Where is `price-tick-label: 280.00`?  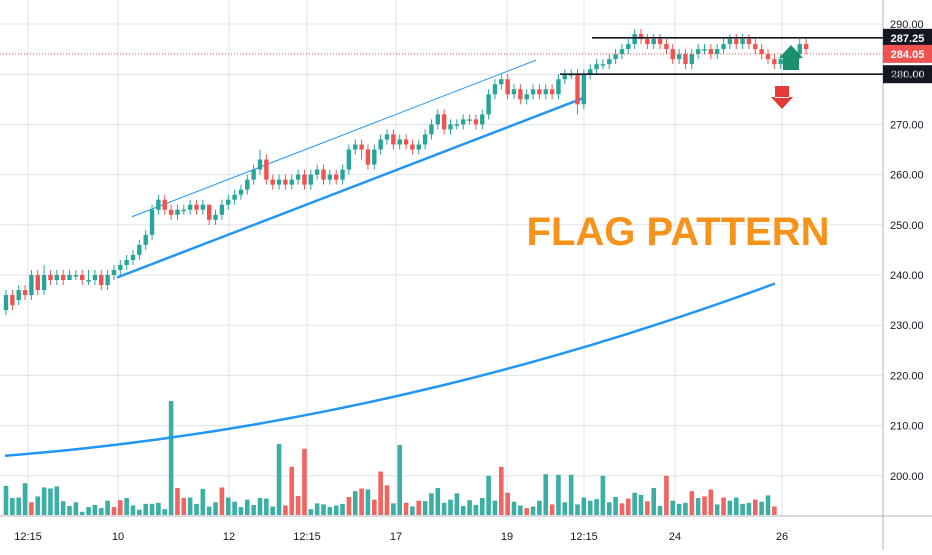 price-tick-label: 280.00 is located at coordinates (907, 75).